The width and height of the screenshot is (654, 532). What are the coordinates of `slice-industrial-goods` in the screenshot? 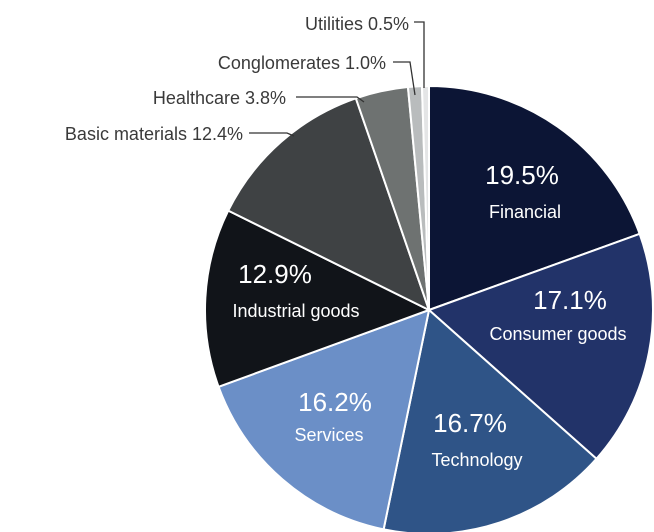 It's located at (317, 298).